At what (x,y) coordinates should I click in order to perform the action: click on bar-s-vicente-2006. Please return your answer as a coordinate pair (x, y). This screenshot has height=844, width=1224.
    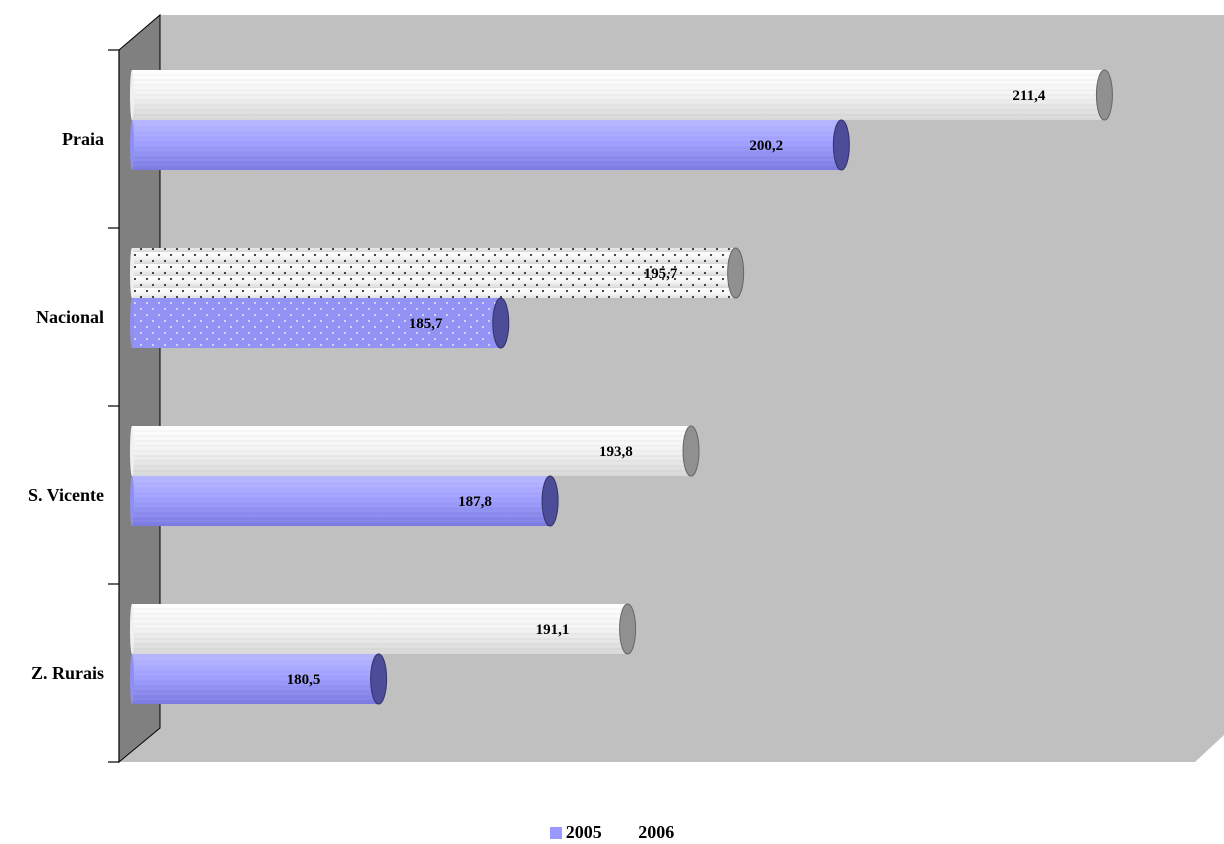
    Looking at the image, I should click on (415, 451).